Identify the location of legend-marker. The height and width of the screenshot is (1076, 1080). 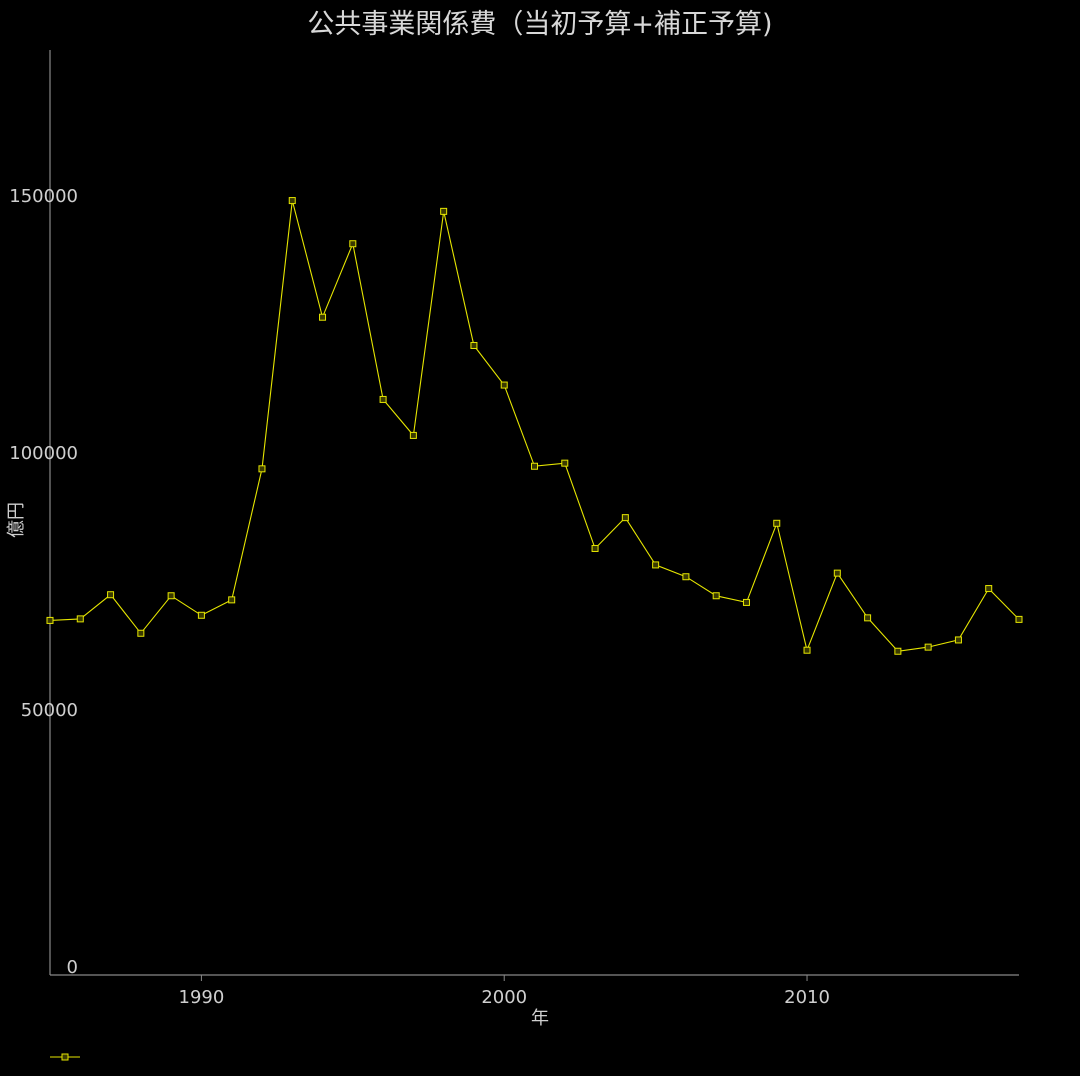
(65, 1057).